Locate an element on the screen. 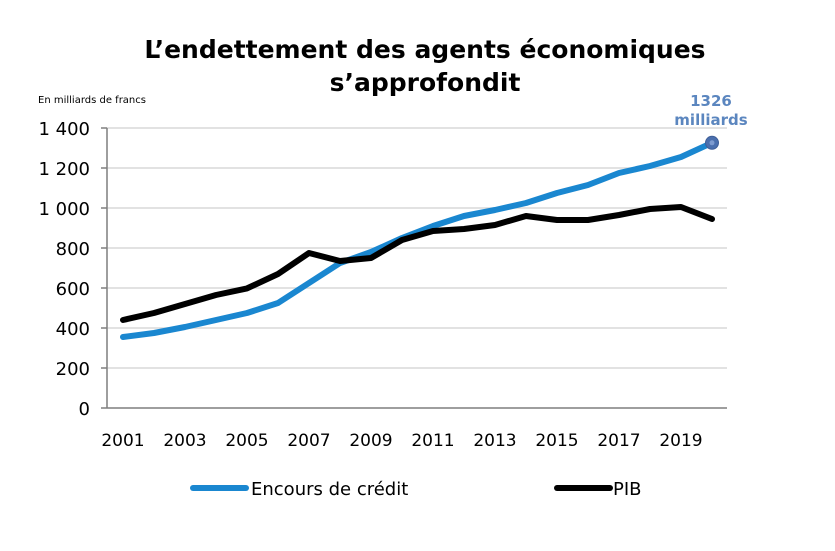 Image resolution: width=835 pixels, height=551 pixels. annotation-unit: milliards is located at coordinates (710, 120).